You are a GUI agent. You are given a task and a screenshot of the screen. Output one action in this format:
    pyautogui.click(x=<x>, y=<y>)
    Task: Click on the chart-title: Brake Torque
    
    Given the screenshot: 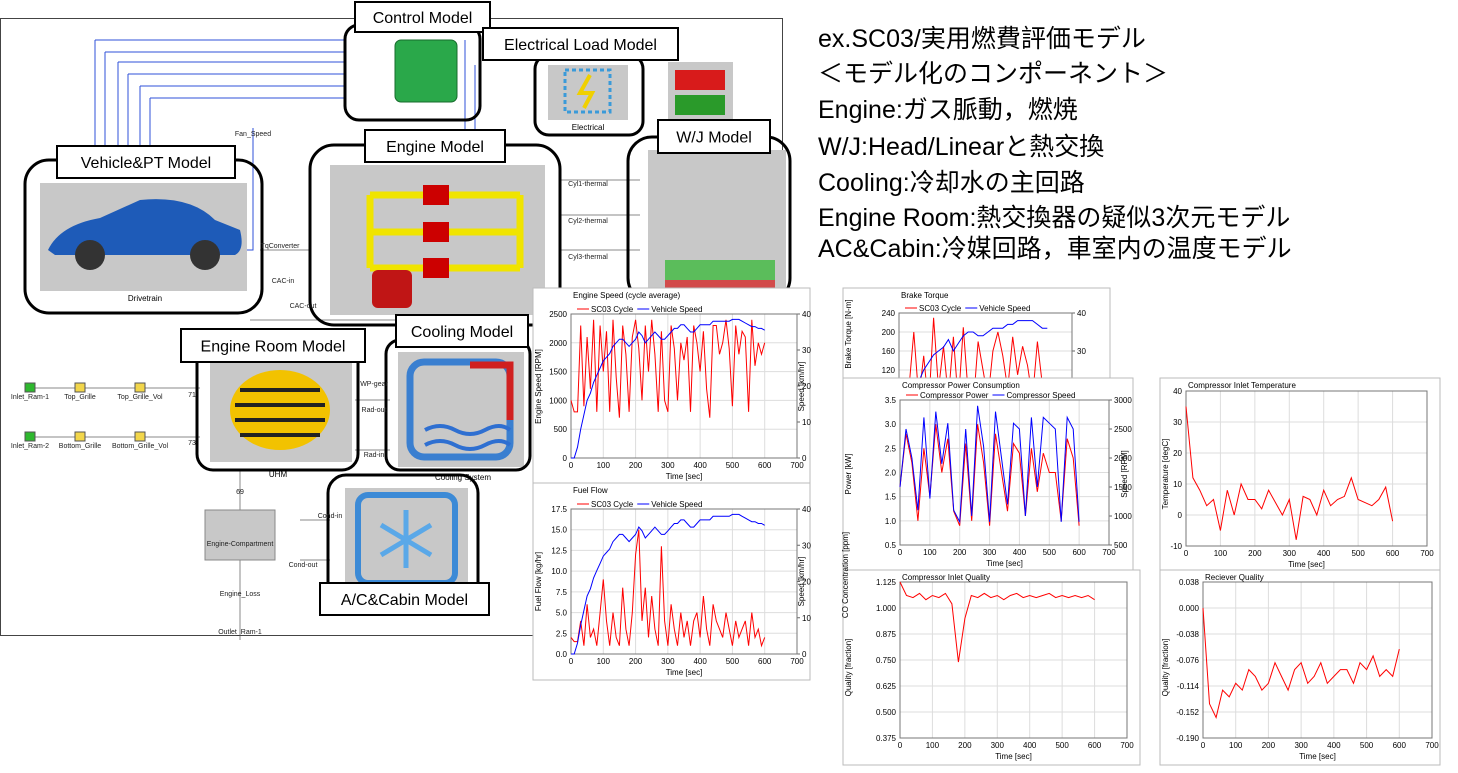 What is the action you would take?
    pyautogui.click(x=925, y=295)
    